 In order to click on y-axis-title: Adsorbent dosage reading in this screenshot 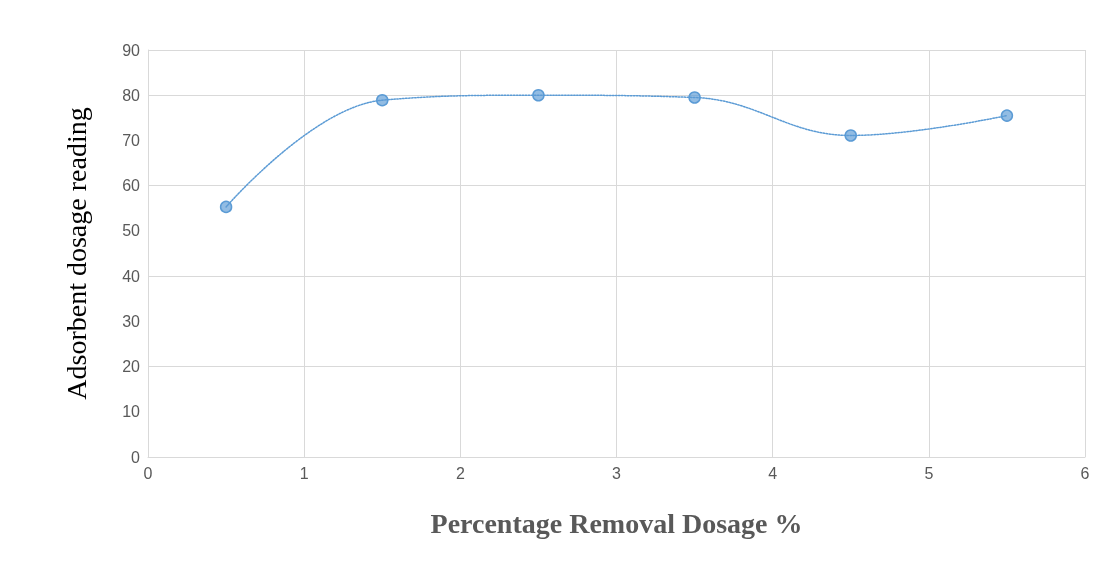, I will do `click(76, 253)`.